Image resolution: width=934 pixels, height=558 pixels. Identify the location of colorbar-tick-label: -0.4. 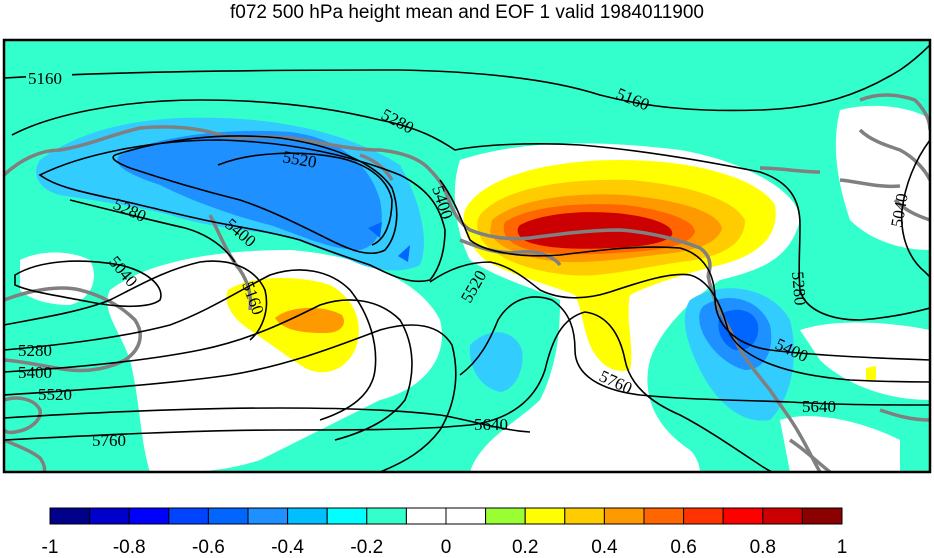
(287, 547).